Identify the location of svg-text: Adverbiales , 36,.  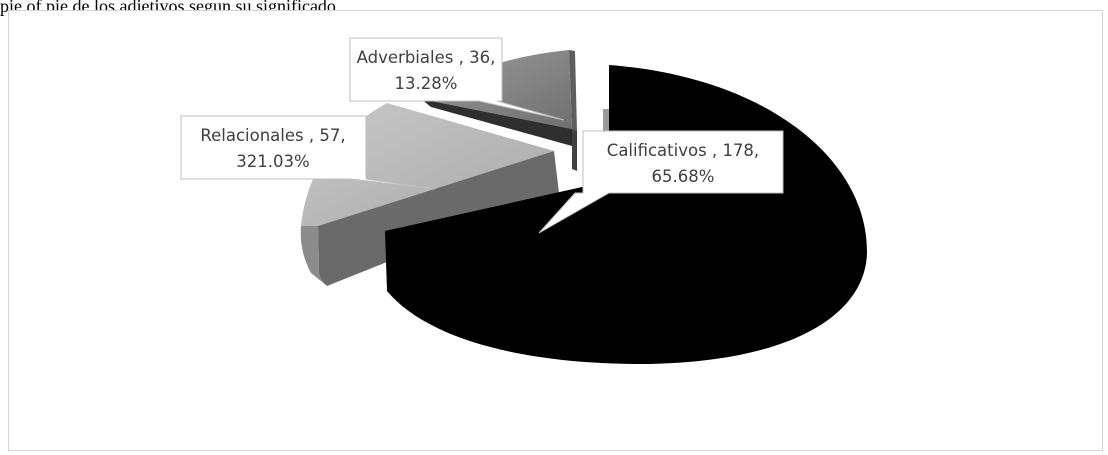
(426, 57).